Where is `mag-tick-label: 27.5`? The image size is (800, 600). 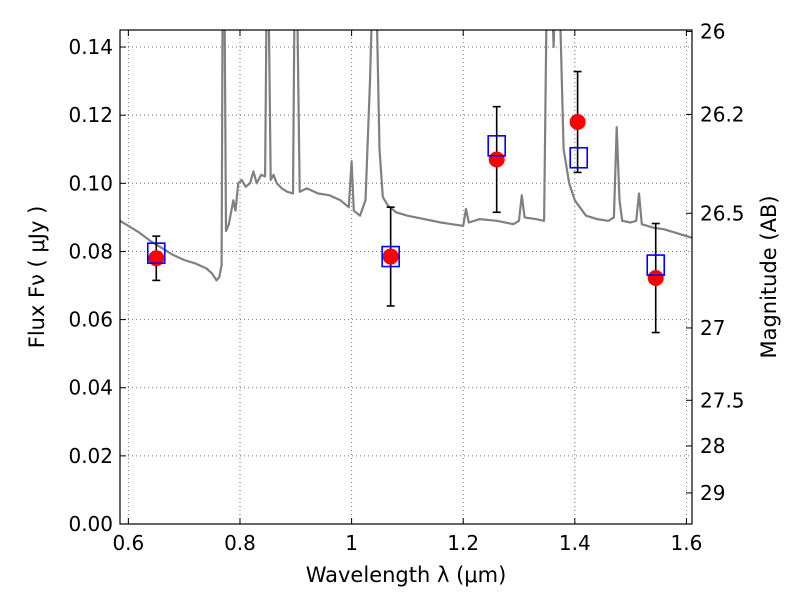 mag-tick-label: 27.5 is located at coordinates (722, 400).